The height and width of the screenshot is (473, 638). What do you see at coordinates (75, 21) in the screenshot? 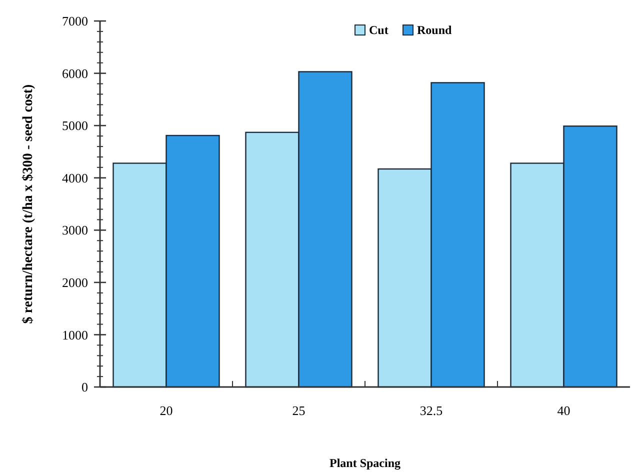
I see `y-tick-label: 7000` at bounding box center [75, 21].